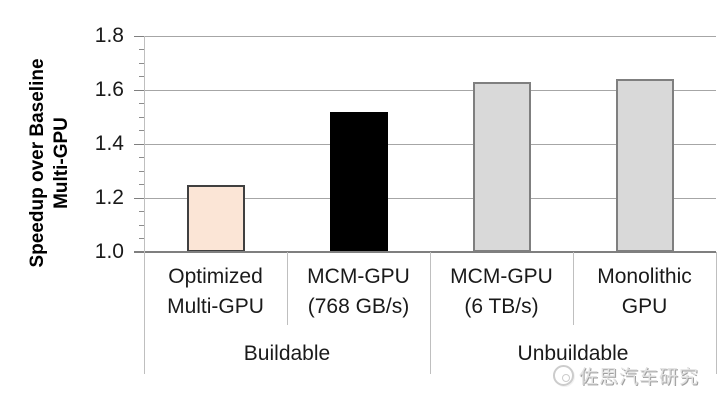 The image size is (724, 406). What do you see at coordinates (644, 276) in the screenshot?
I see `category-label-line: Monolithic` at bounding box center [644, 276].